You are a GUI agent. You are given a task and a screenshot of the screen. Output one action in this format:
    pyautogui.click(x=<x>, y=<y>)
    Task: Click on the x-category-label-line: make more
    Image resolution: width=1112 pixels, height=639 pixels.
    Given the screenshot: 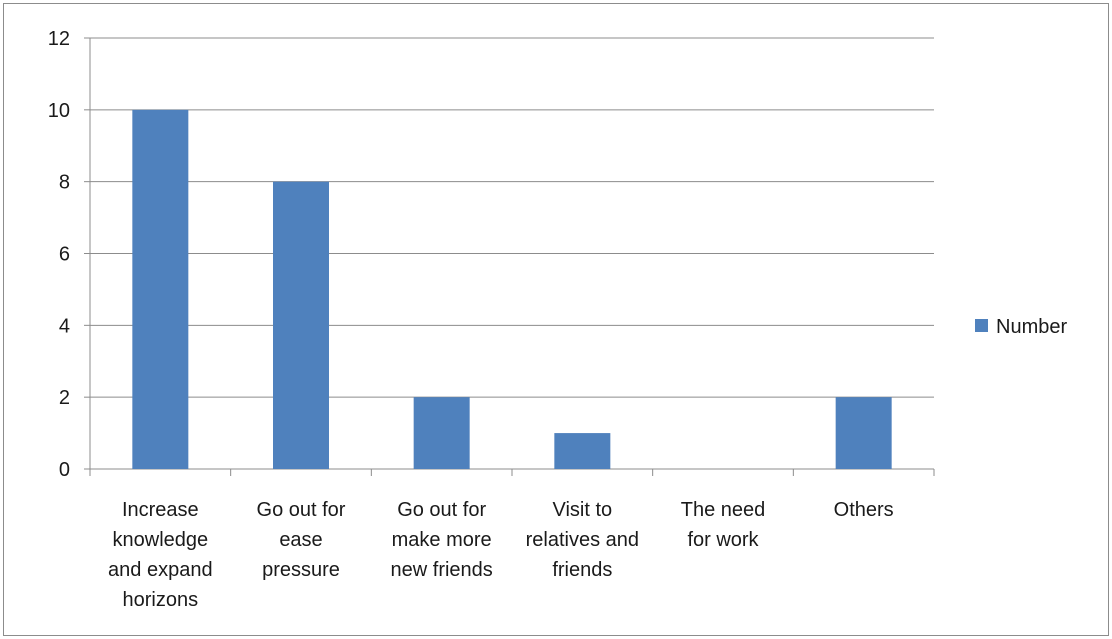 What is the action you would take?
    pyautogui.click(x=442, y=540)
    